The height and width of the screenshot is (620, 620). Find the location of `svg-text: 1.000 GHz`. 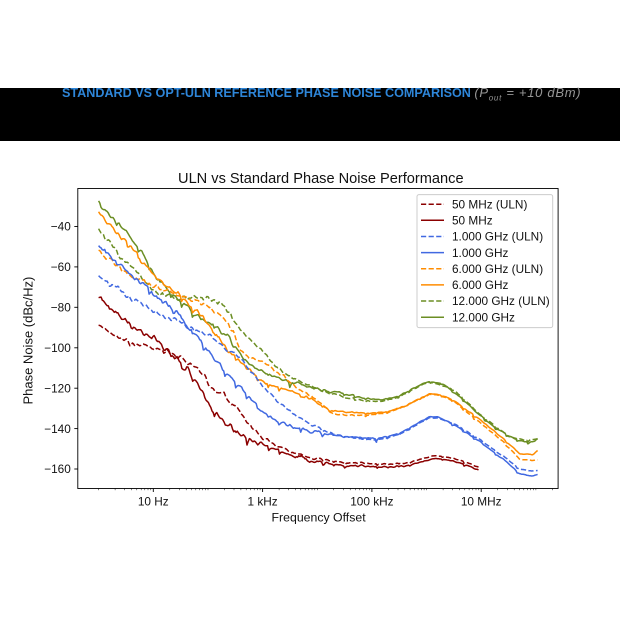

svg-text: 1.000 GHz is located at coordinates (480, 253).